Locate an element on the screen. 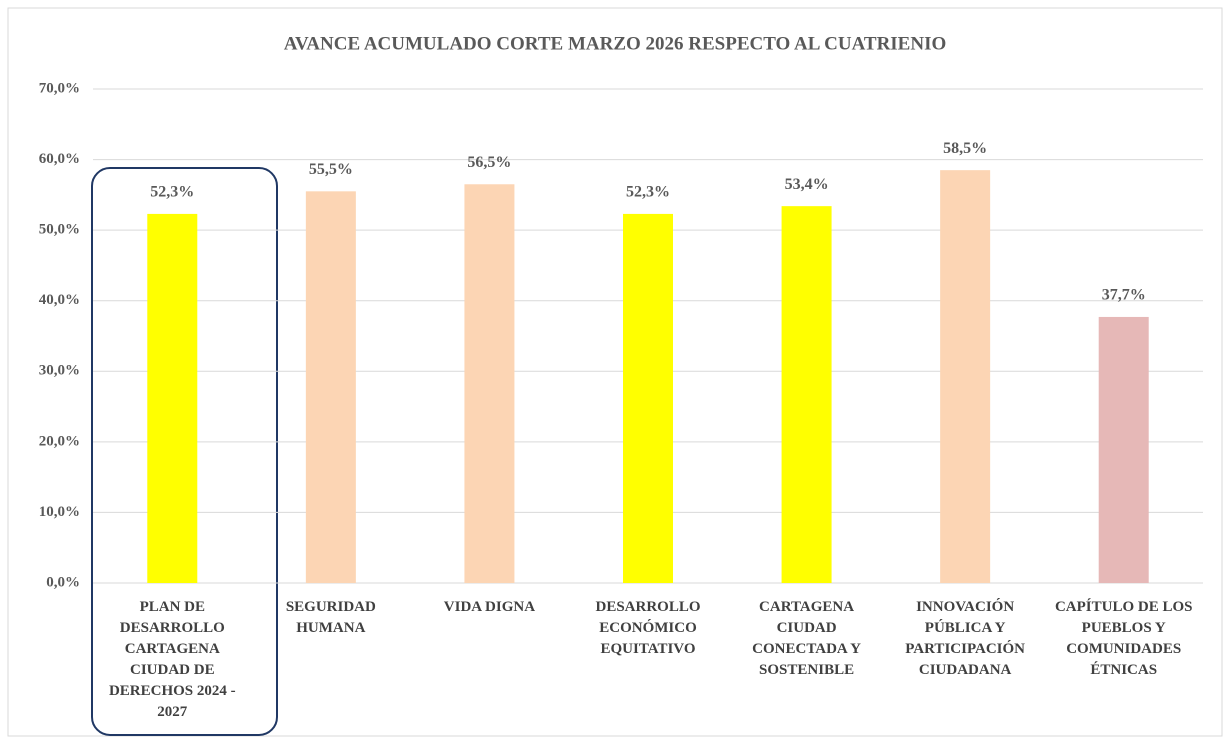  value-label: 55,5% is located at coordinates (331, 169).